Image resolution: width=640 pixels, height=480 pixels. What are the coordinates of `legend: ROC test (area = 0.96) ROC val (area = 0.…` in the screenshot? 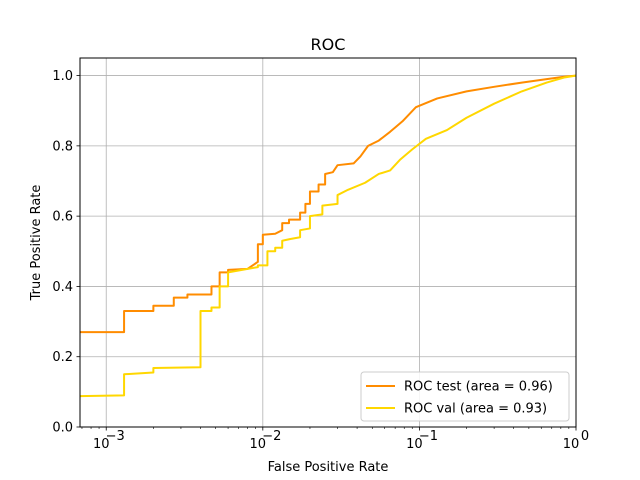 It's located at (465, 396).